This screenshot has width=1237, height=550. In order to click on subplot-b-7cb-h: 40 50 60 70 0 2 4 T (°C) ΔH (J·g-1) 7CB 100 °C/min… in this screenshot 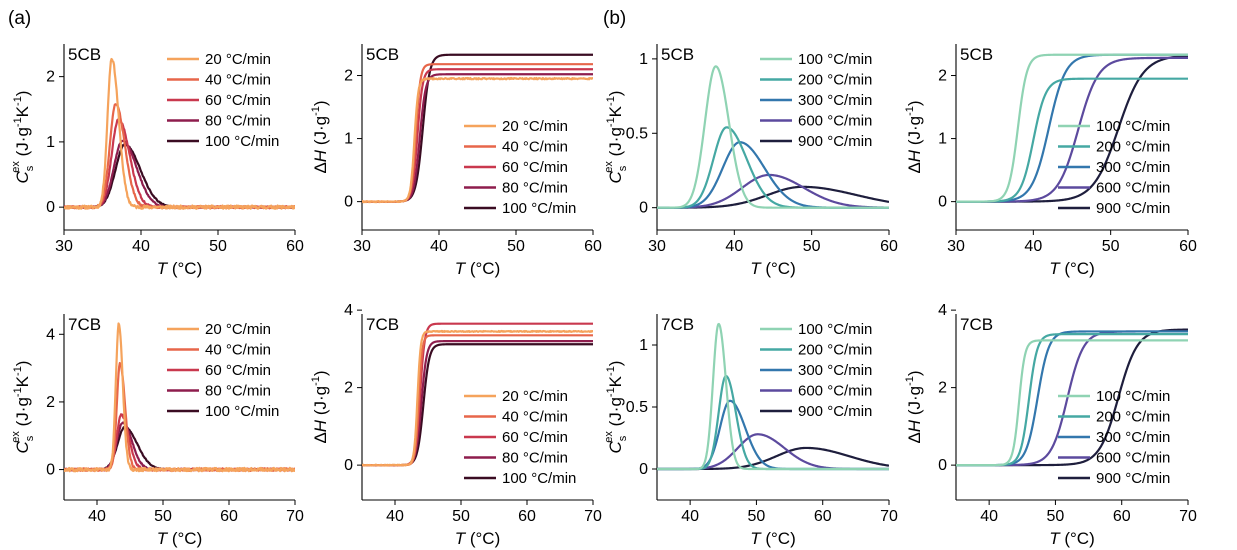, I will do `click(1050, 425)`.